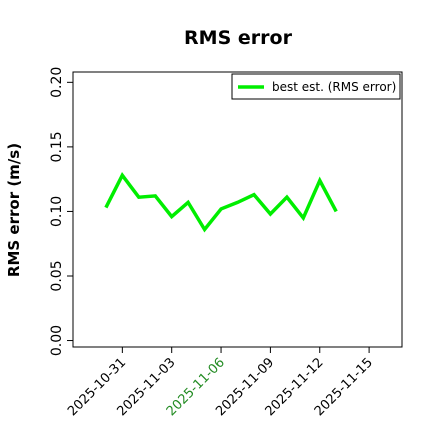  I want to click on chart-title: RMS error, so click(238, 38).